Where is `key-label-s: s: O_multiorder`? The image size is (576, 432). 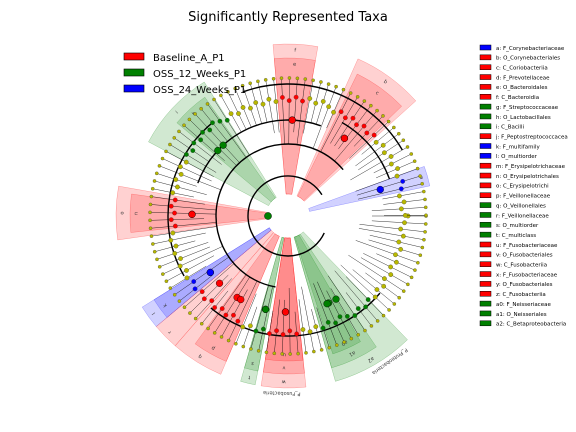 key-label-s: s: O_multiorder is located at coordinates (517, 226).